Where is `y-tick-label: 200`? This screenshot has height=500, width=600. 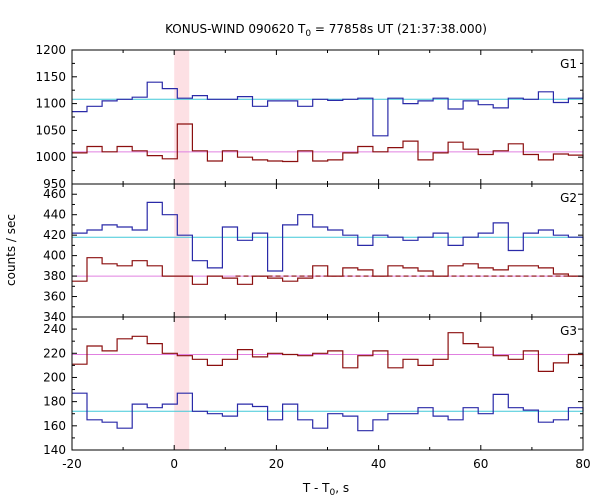 y-tick-label: 200 is located at coordinates (54, 377).